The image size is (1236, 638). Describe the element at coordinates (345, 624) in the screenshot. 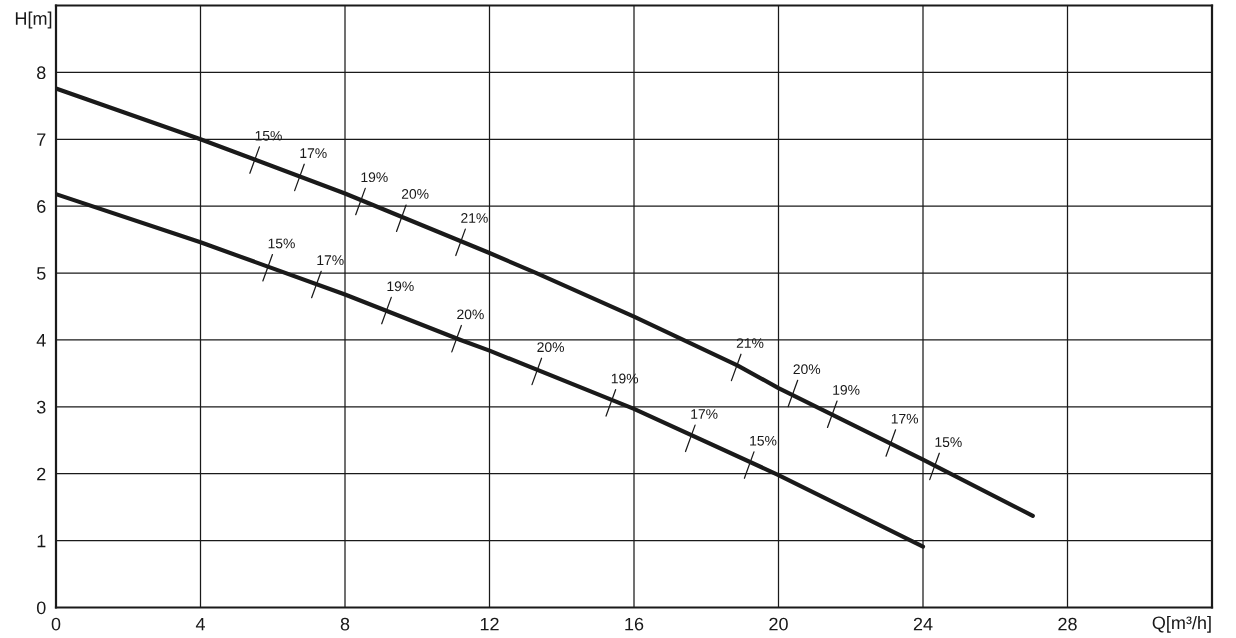

I see `x-tick-label: 8` at that location.